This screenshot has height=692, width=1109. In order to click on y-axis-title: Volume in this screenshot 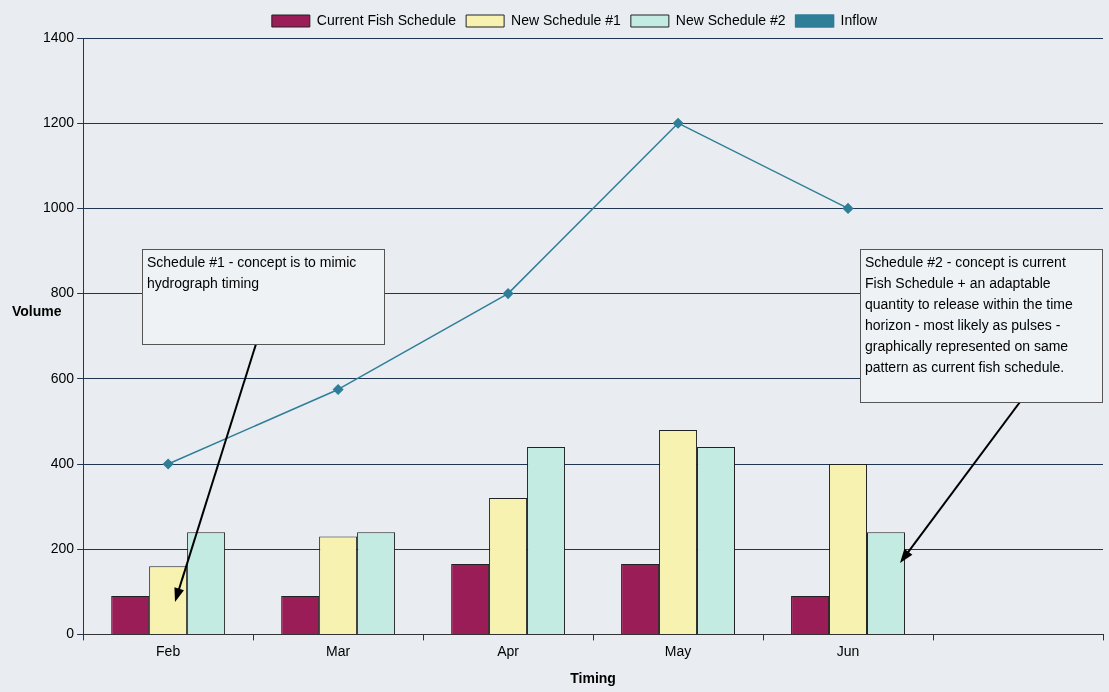, I will do `click(37, 311)`.